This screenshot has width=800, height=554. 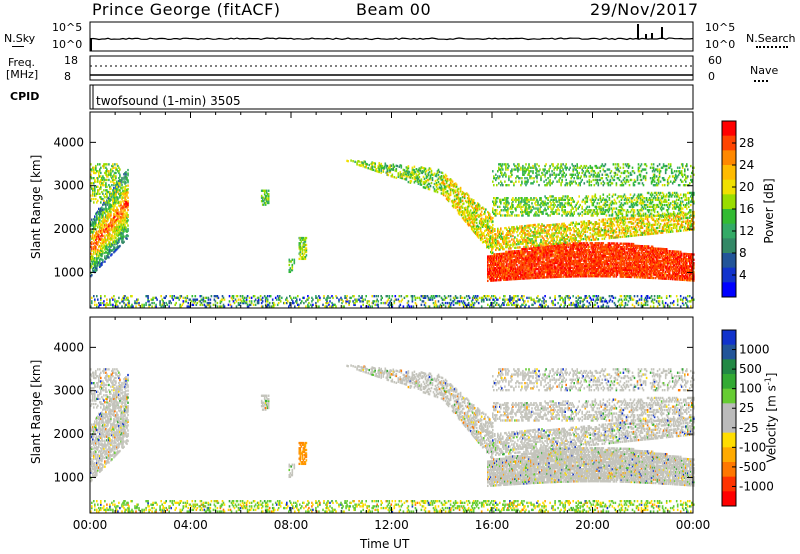 I want to click on sky-panel-frame, so click(x=391, y=36).